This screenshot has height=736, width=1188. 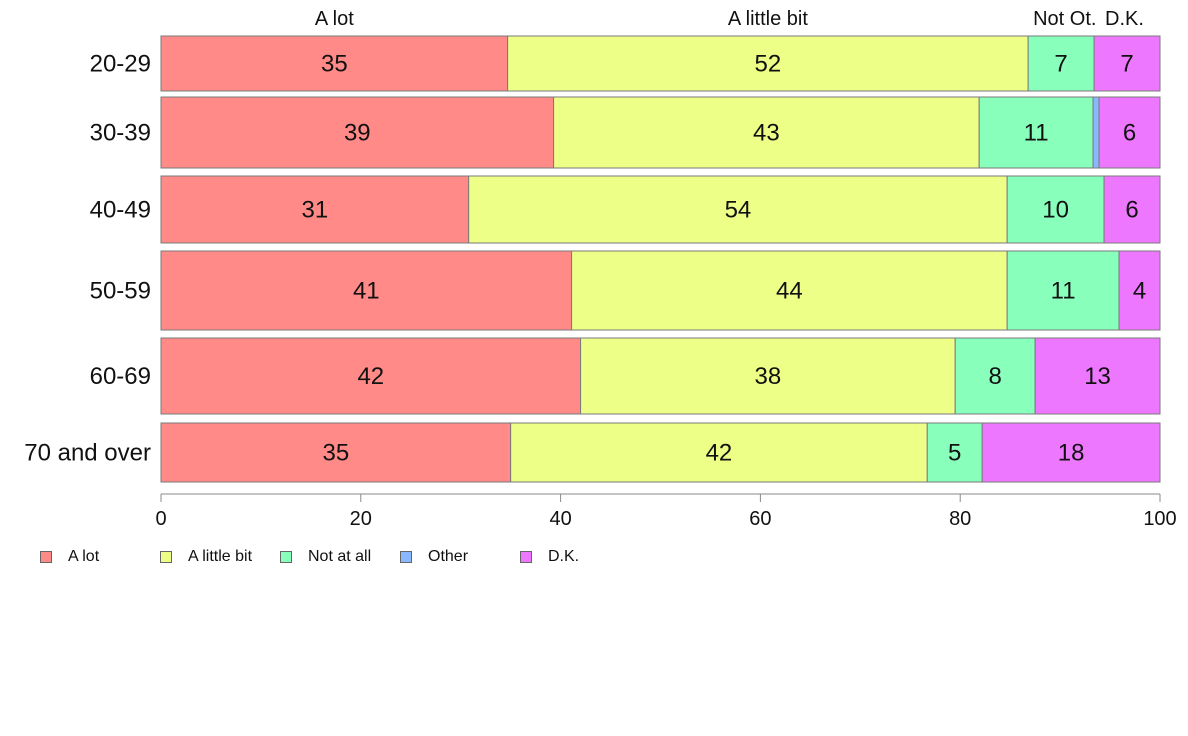 I want to click on x-tick-label: 60, so click(x=760, y=519).